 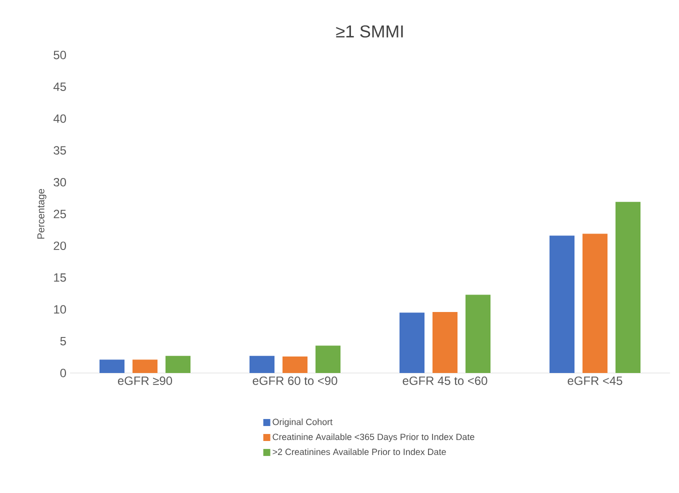 I want to click on y-tick-label: 5, so click(x=63, y=341).